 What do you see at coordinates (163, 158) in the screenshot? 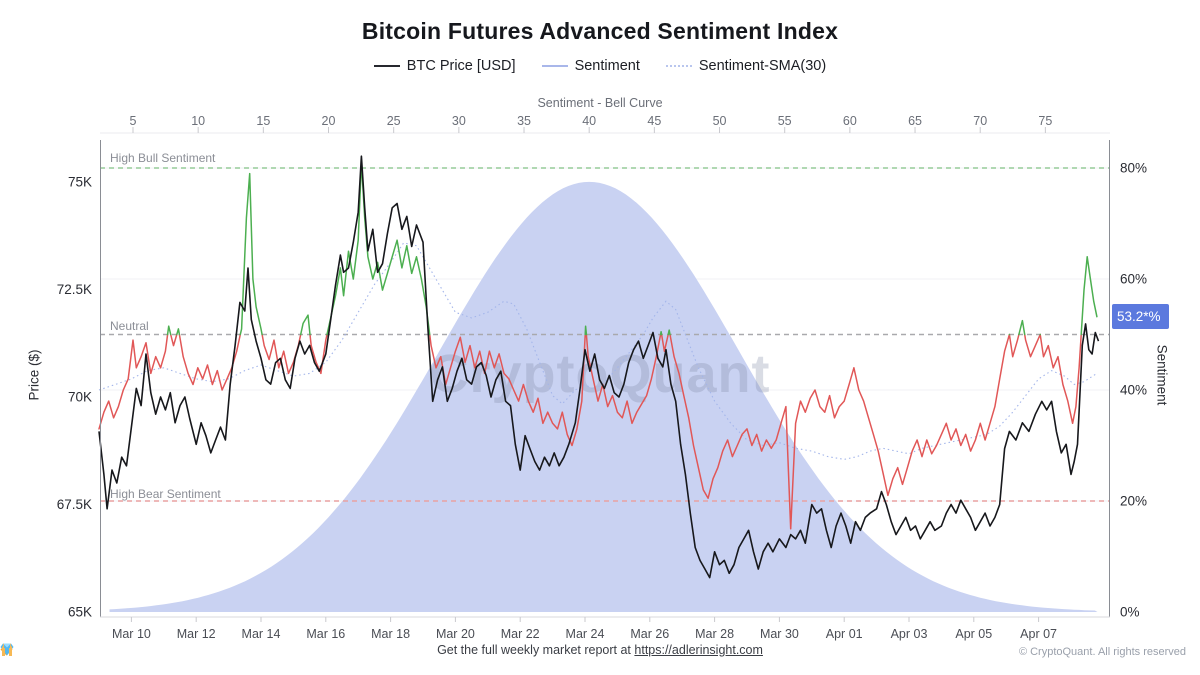
I see `high-bull-sentiment-label: High Bull Sentiment` at bounding box center [163, 158].